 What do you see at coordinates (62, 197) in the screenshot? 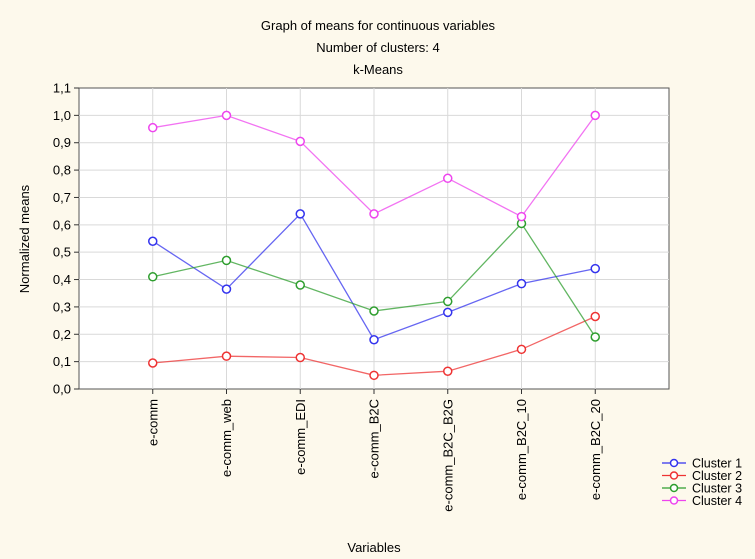
I see `y-tick-label: 0,7` at bounding box center [62, 197].